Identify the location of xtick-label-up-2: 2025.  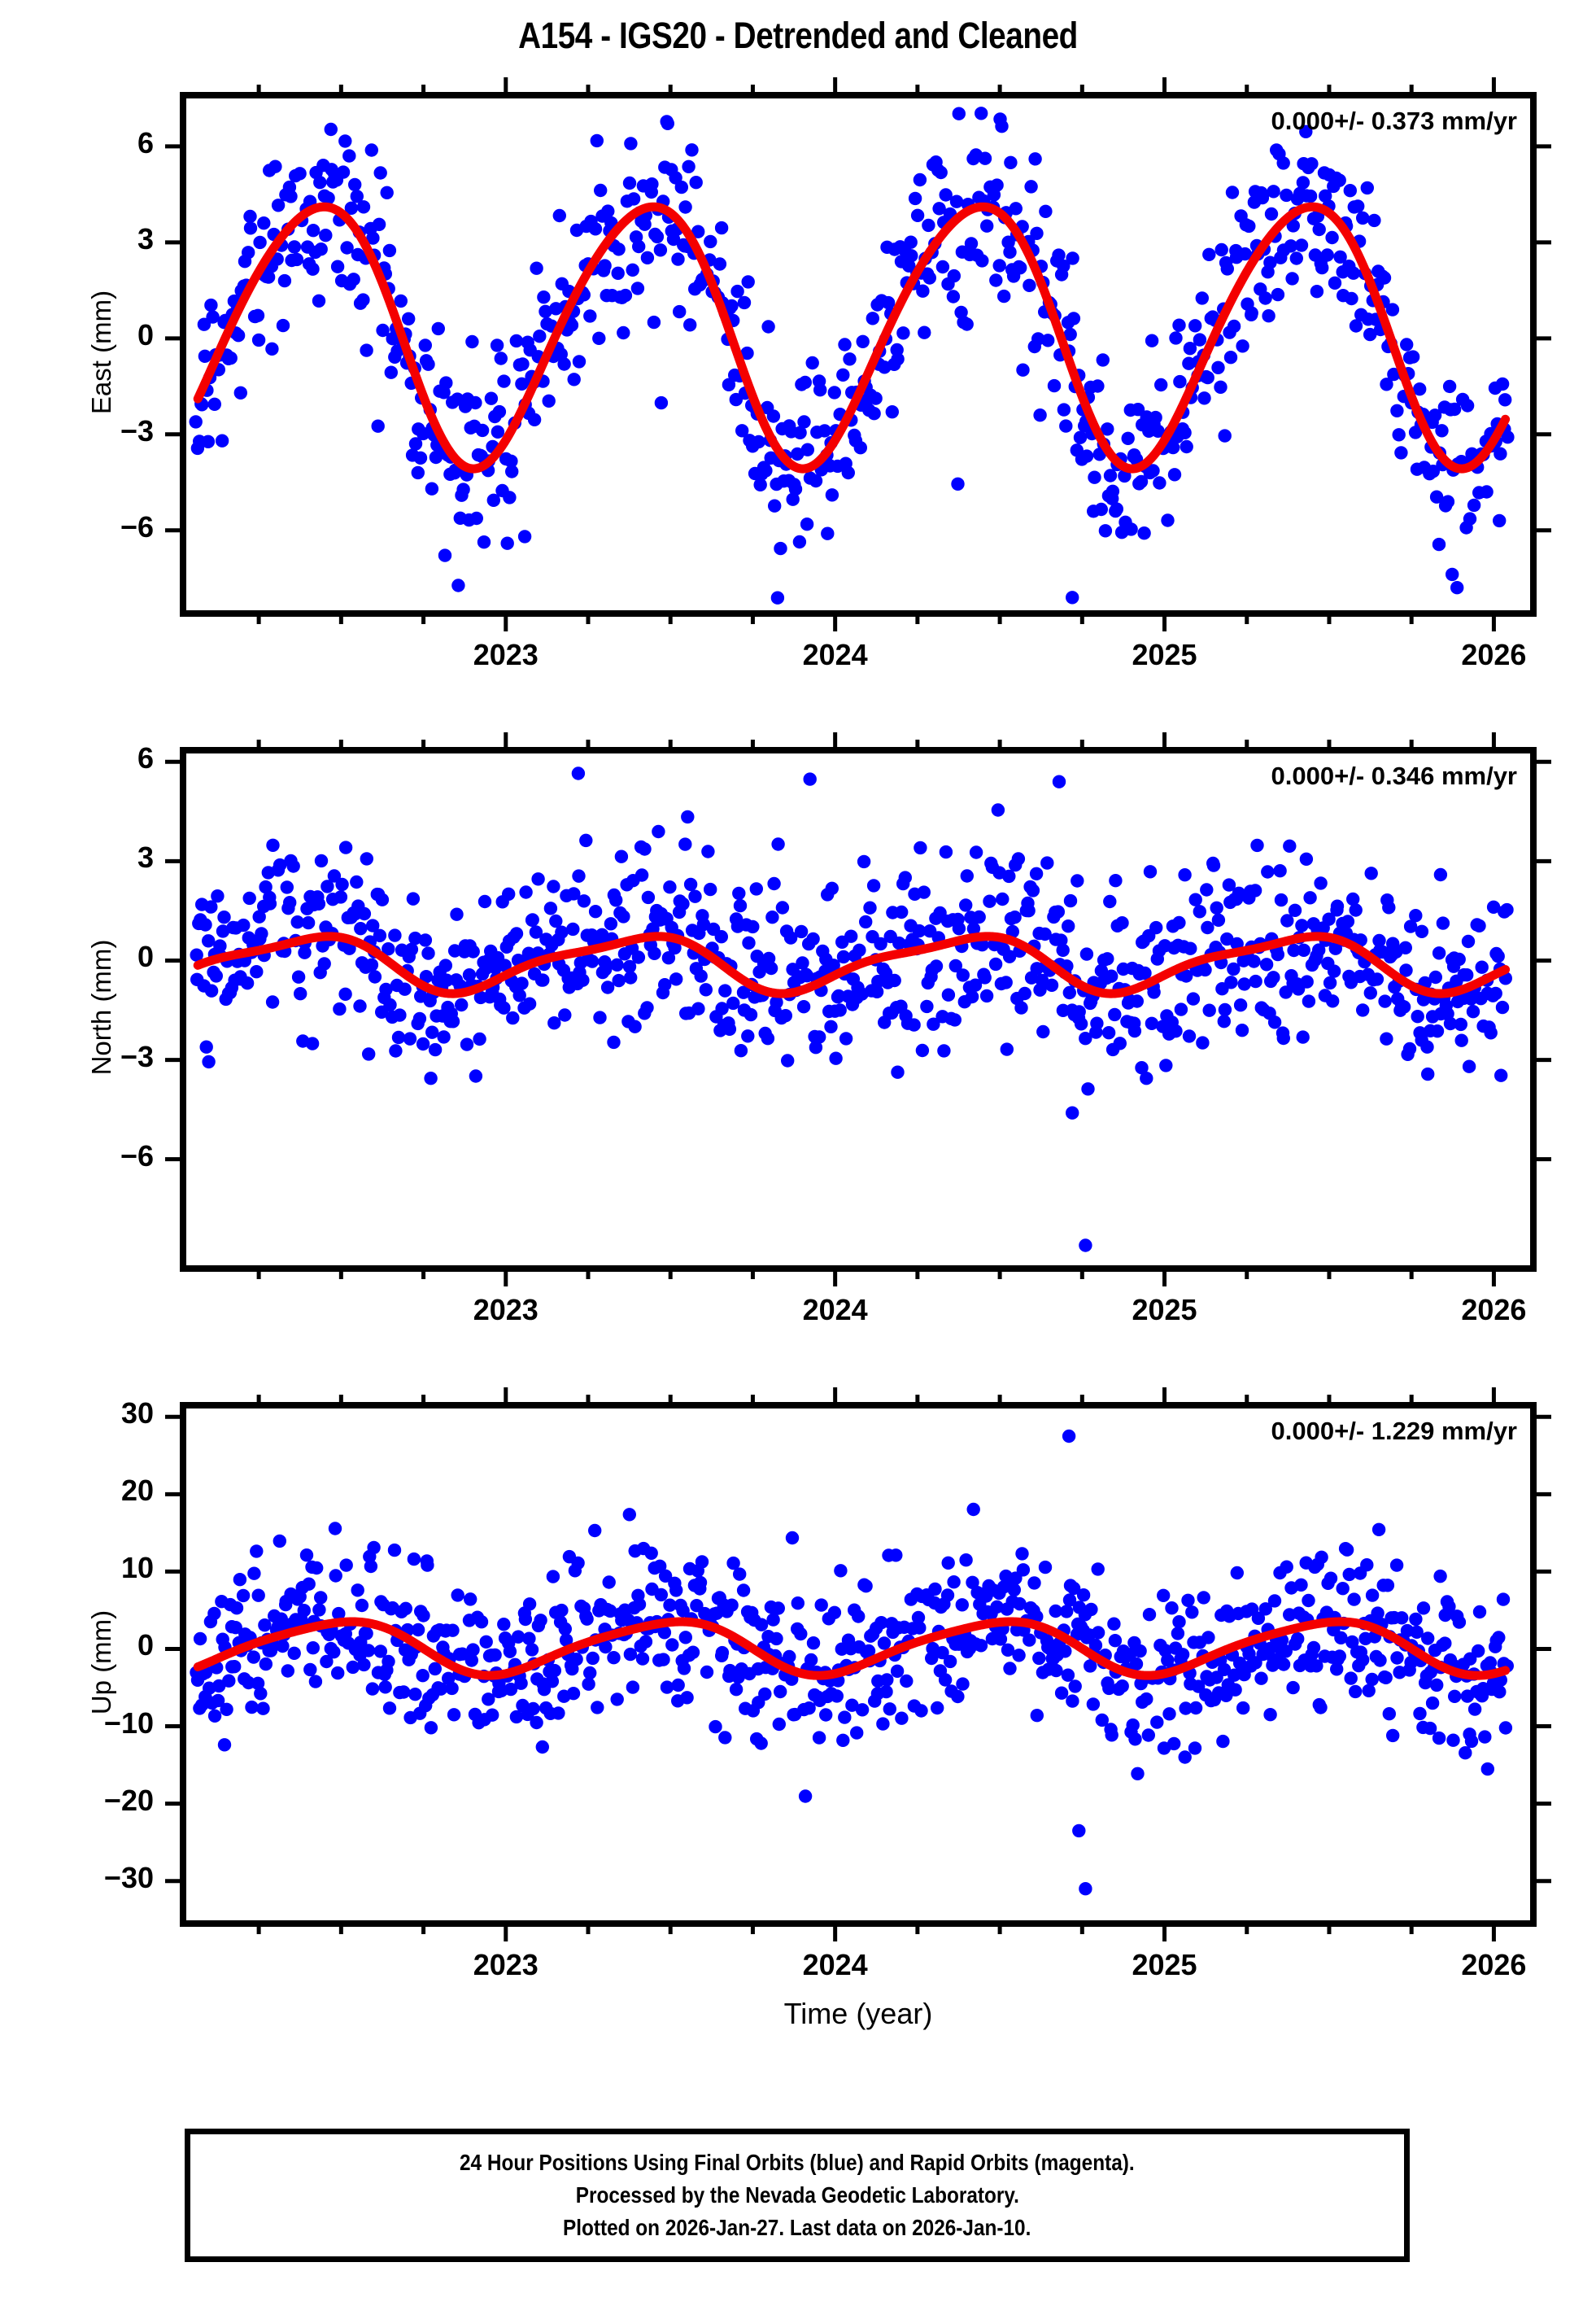
(1164, 1964).